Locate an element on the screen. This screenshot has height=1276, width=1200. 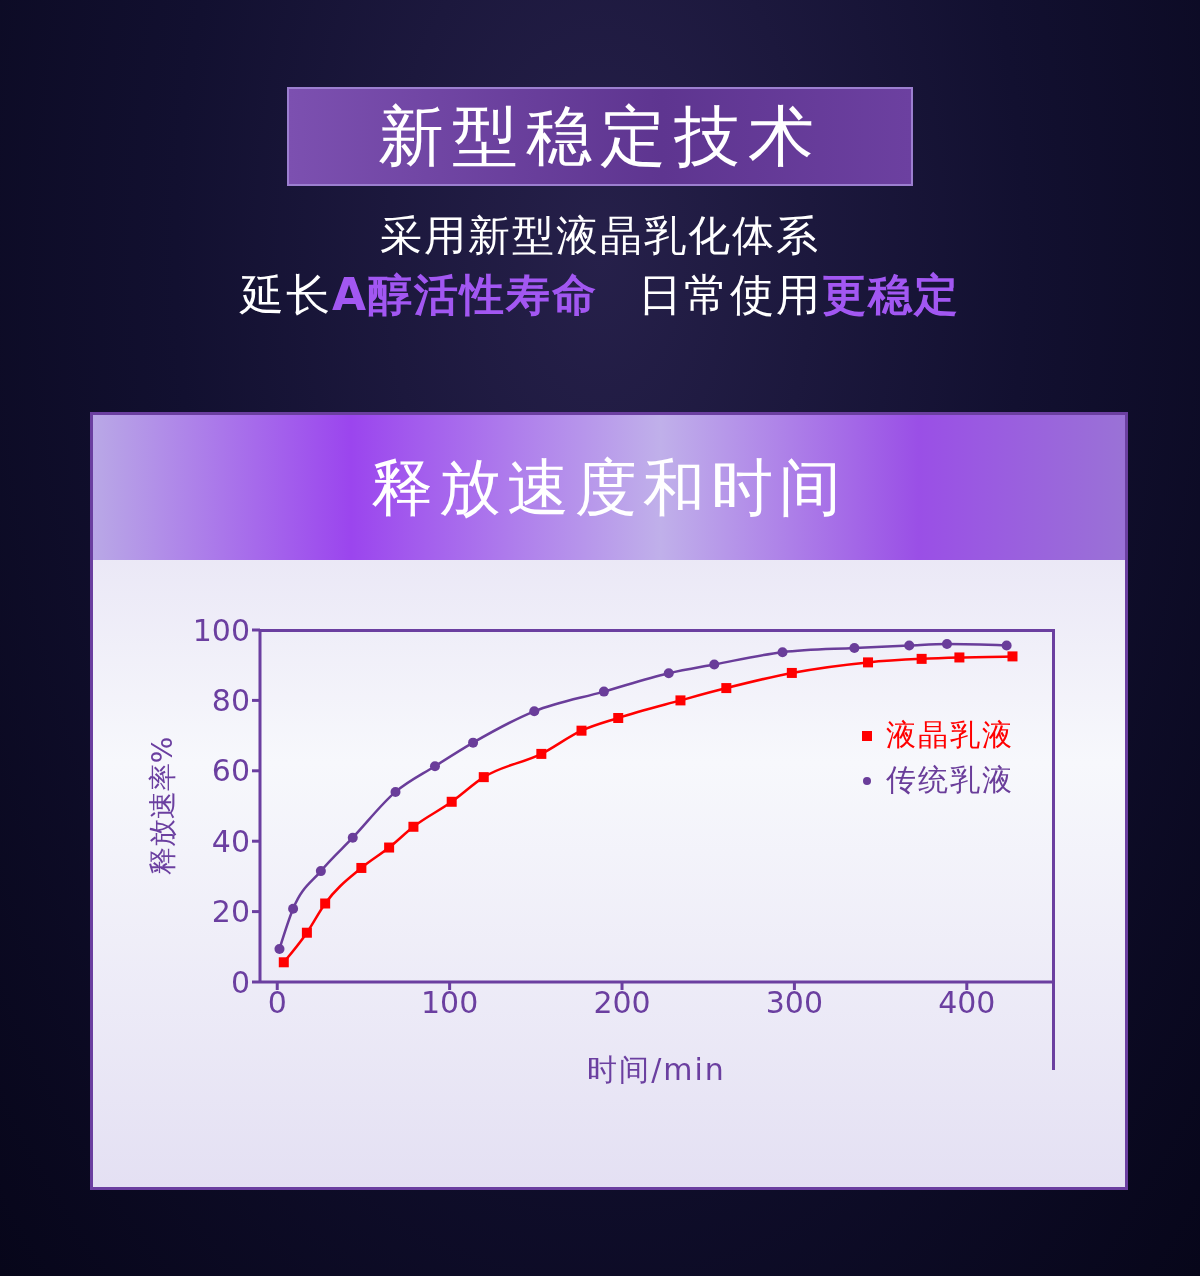
legend-label: 液晶乳液 is located at coordinates (950, 735).